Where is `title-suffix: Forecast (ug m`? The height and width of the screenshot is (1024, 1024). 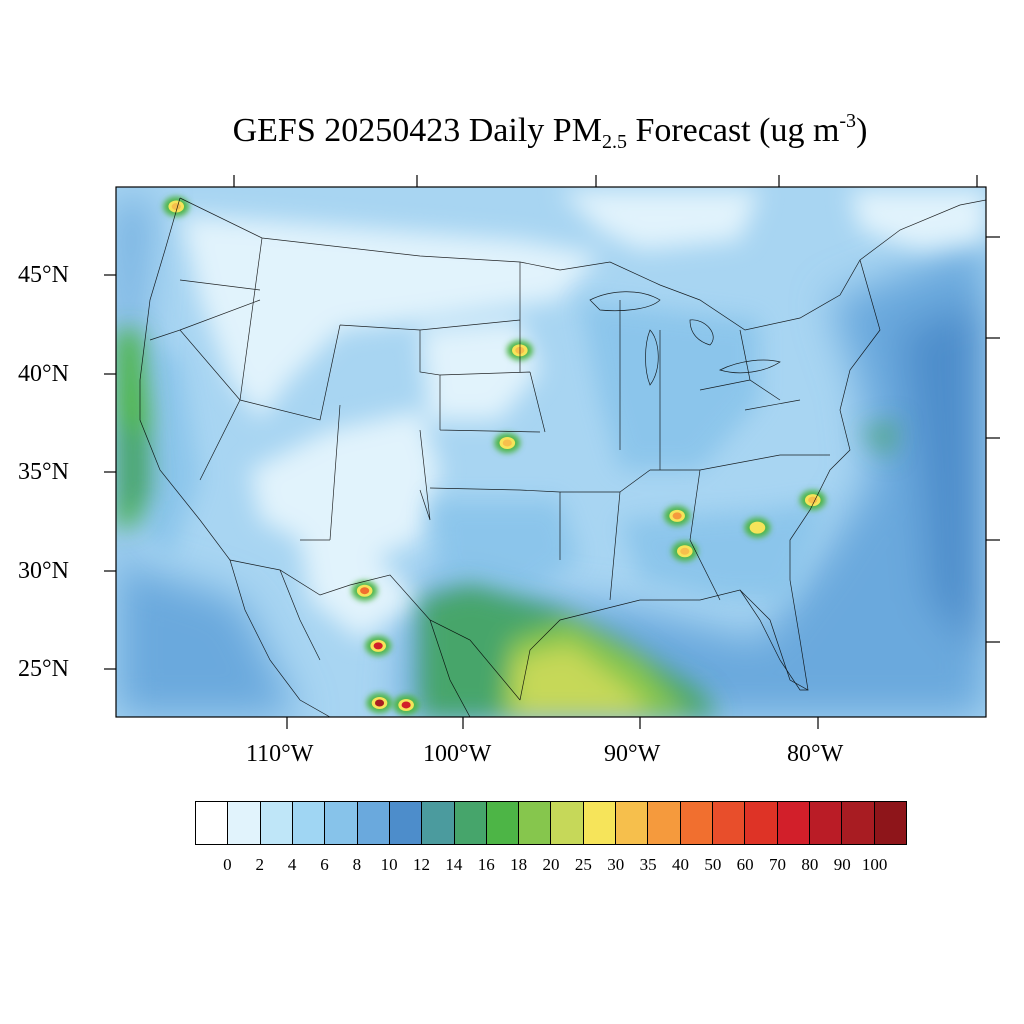
title-suffix: Forecast (ug m is located at coordinates (733, 130).